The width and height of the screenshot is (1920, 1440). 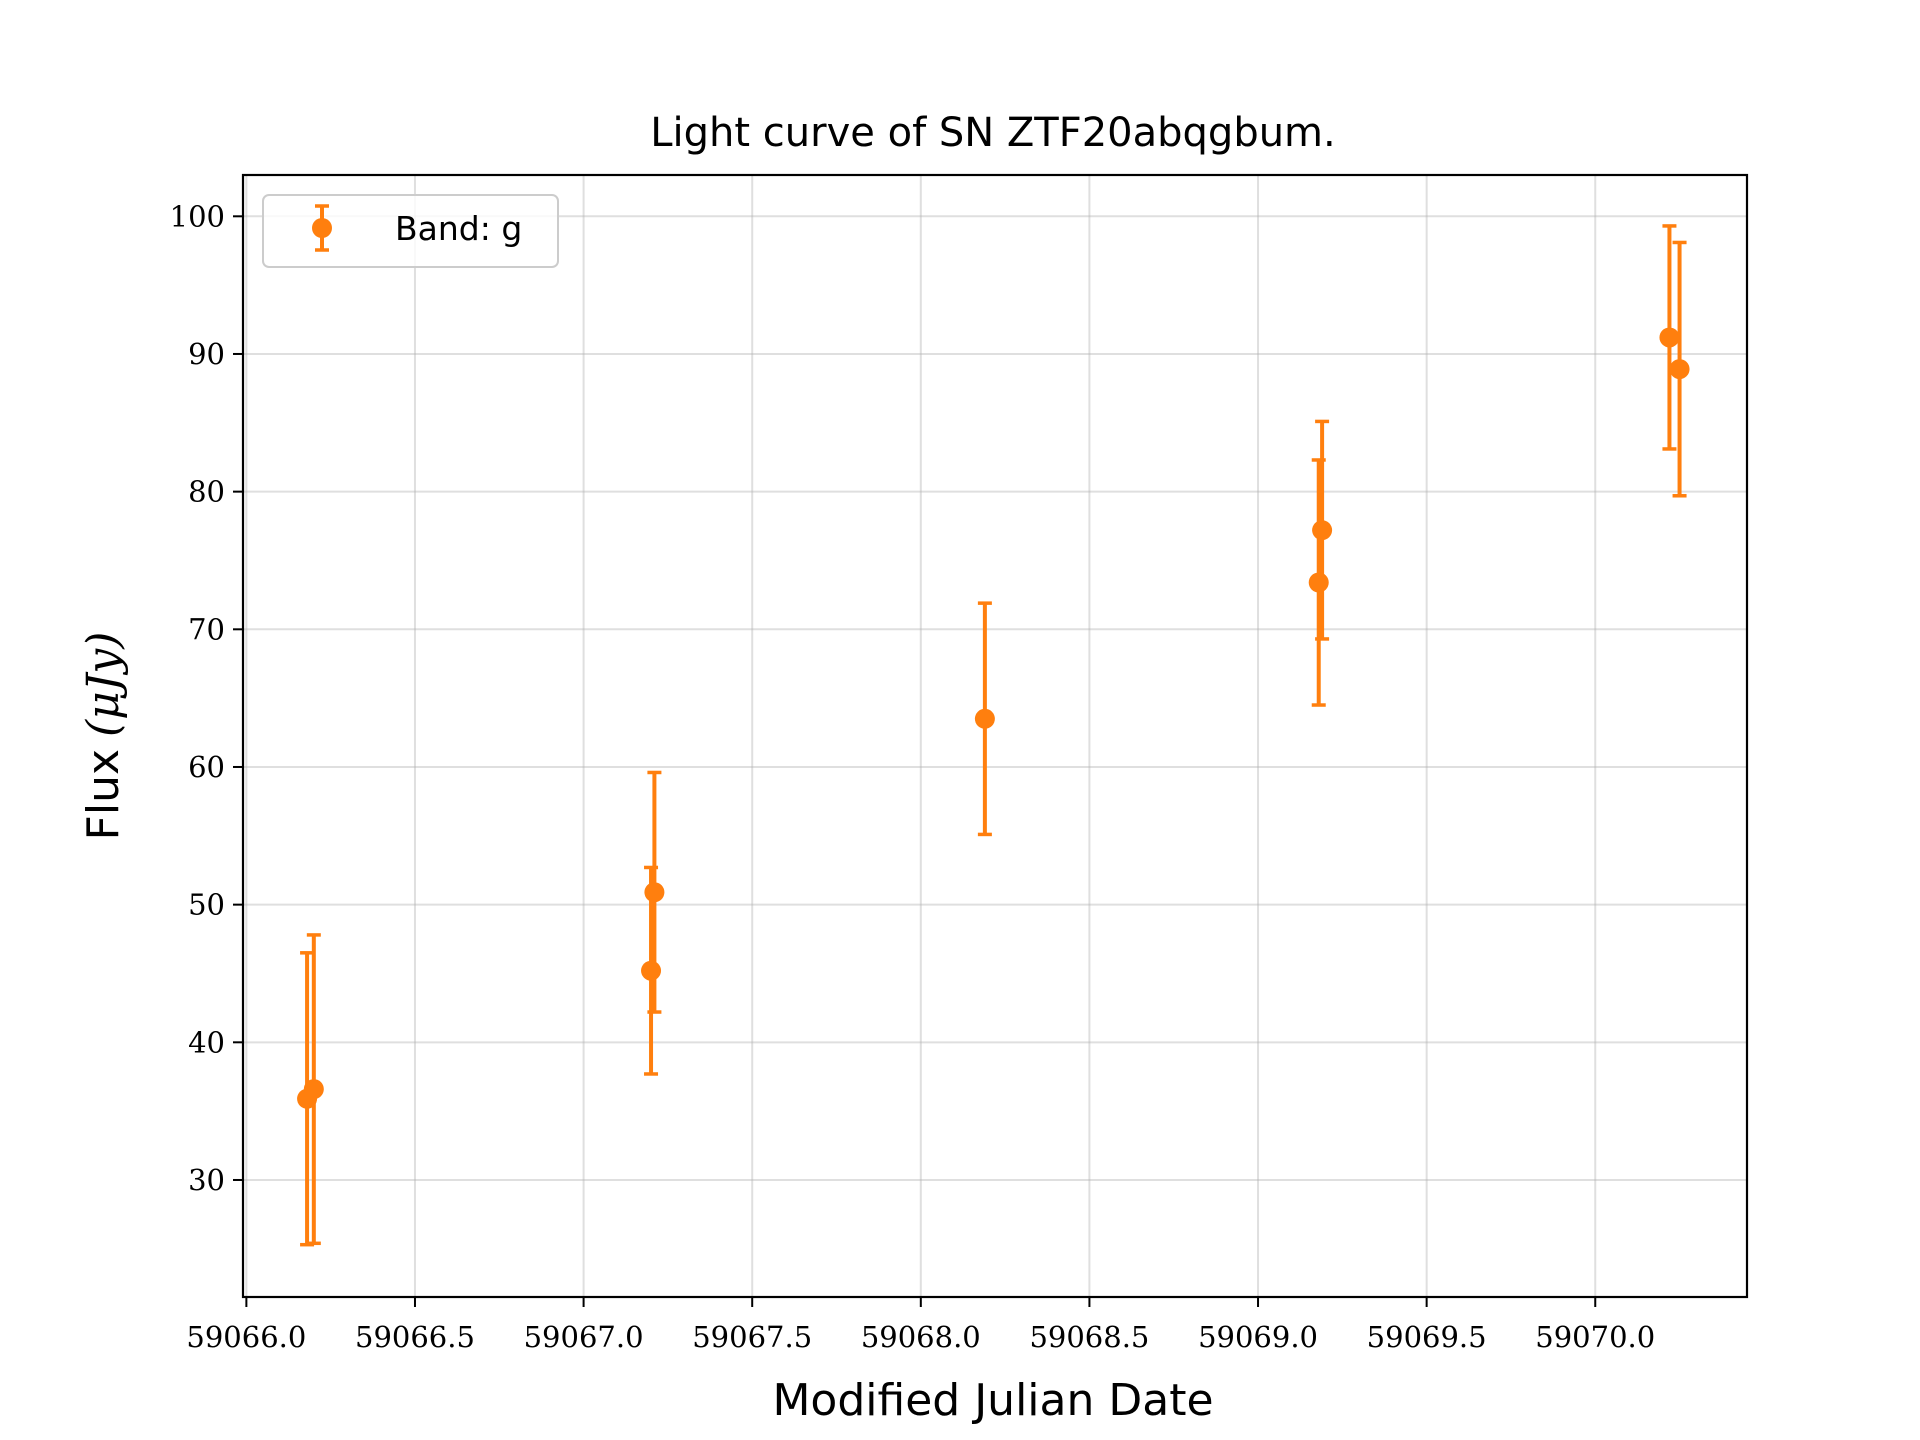 What do you see at coordinates (415, 1337) in the screenshot?
I see `x-tick-label: 59066.5` at bounding box center [415, 1337].